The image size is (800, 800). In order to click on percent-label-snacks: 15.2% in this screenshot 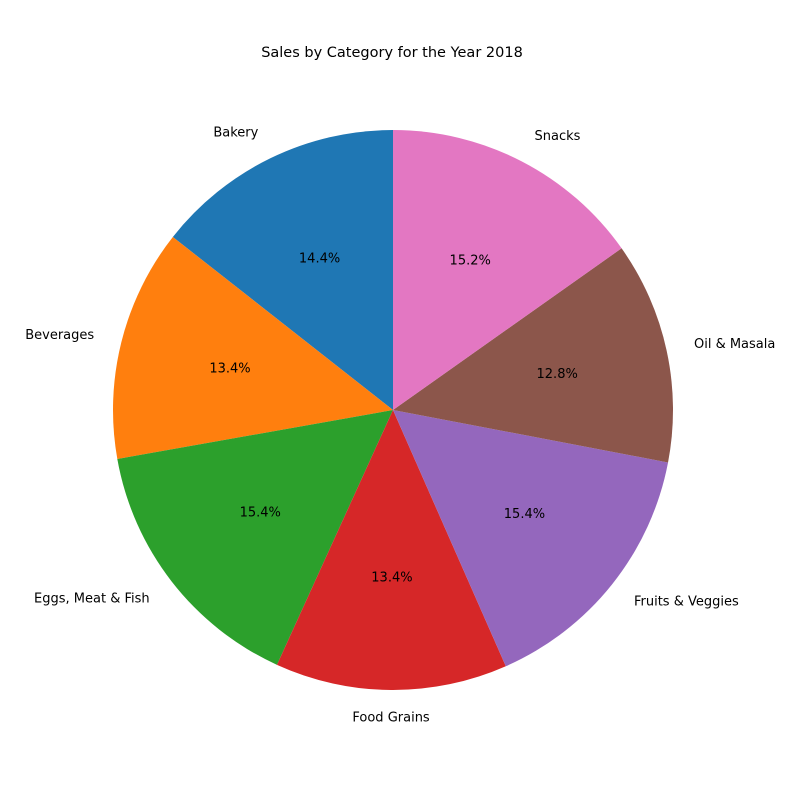, I will do `click(470, 260)`.